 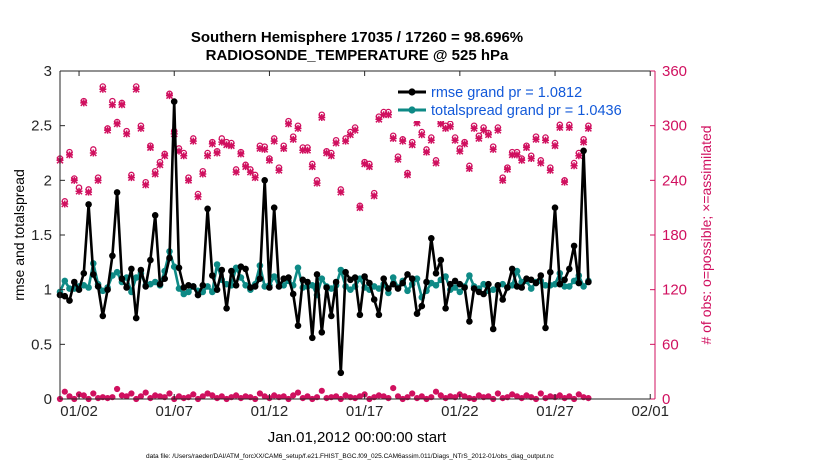 I want to click on x-tick-label: 02/01, so click(x=650, y=411).